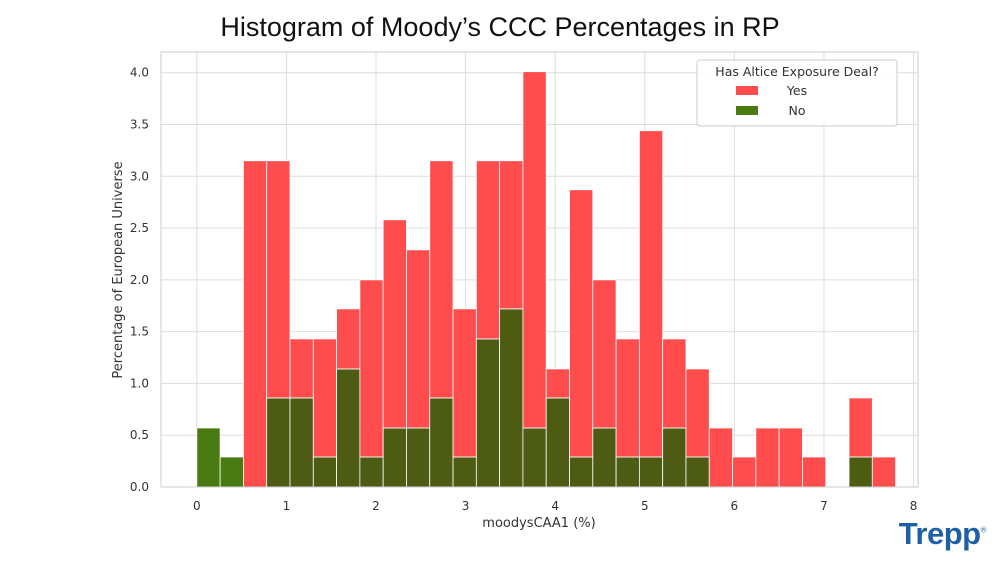  Describe the element at coordinates (645, 506) in the screenshot. I see `x-tick-label: 5` at that location.